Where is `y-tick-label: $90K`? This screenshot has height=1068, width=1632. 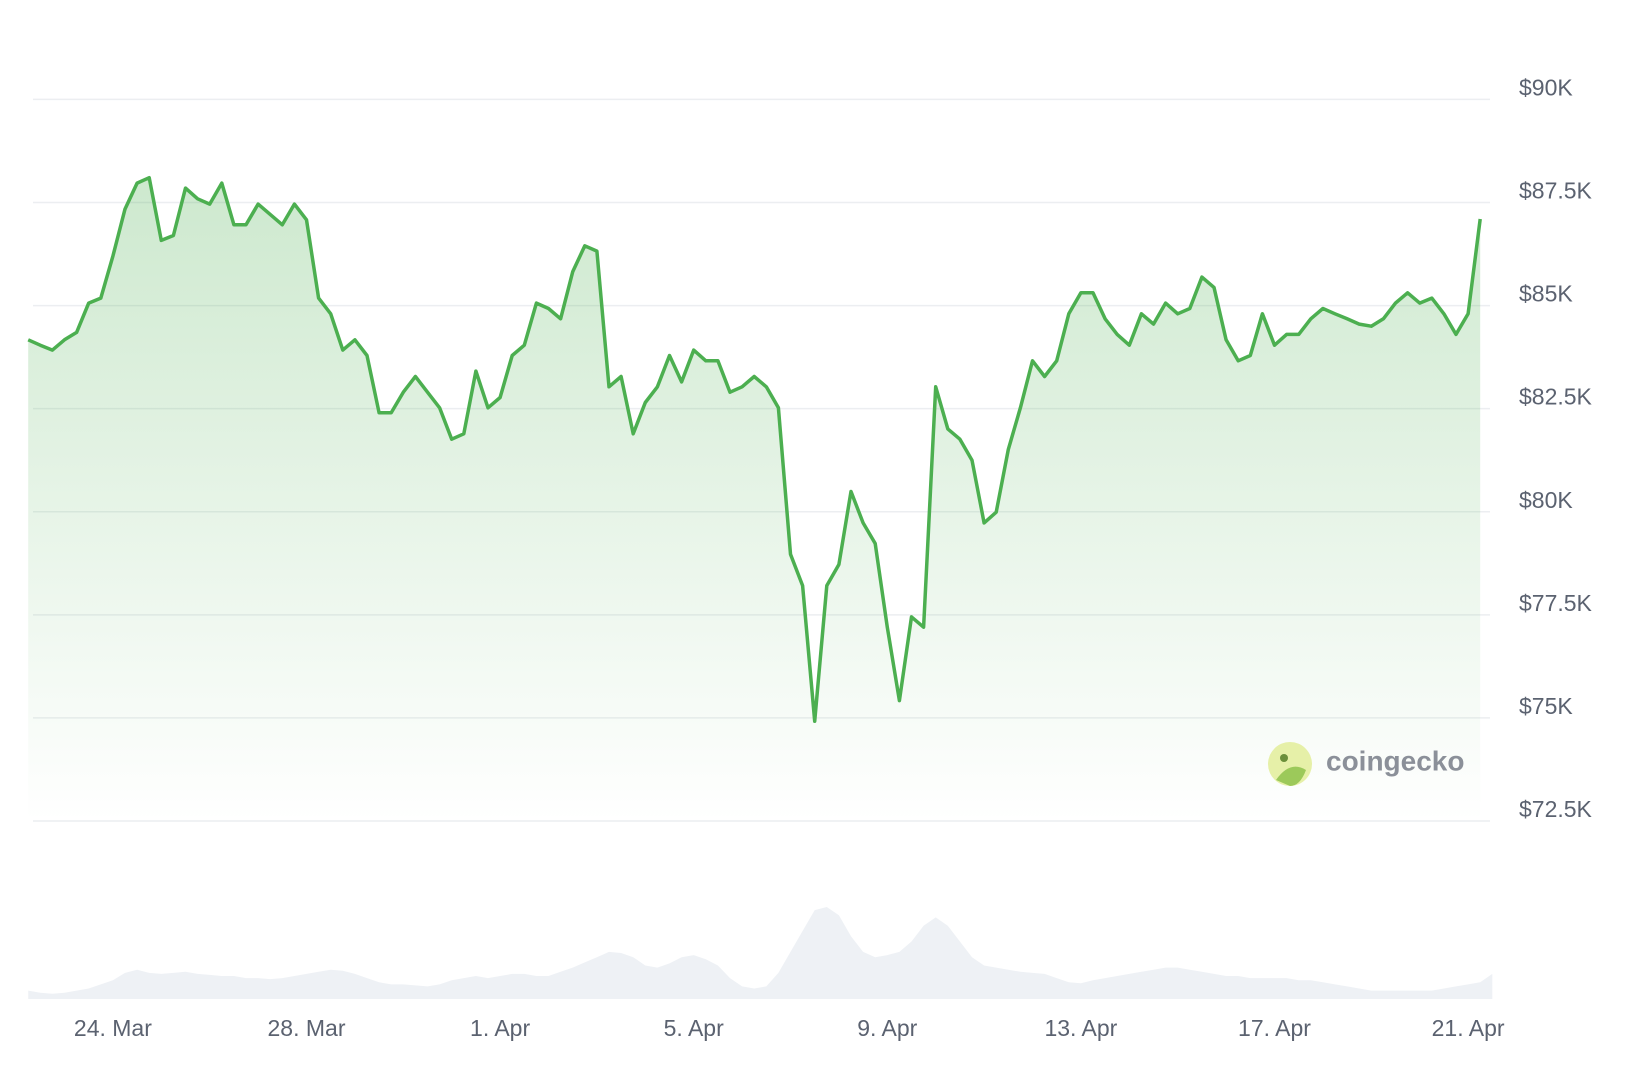
y-tick-label: $90K is located at coordinates (1546, 87).